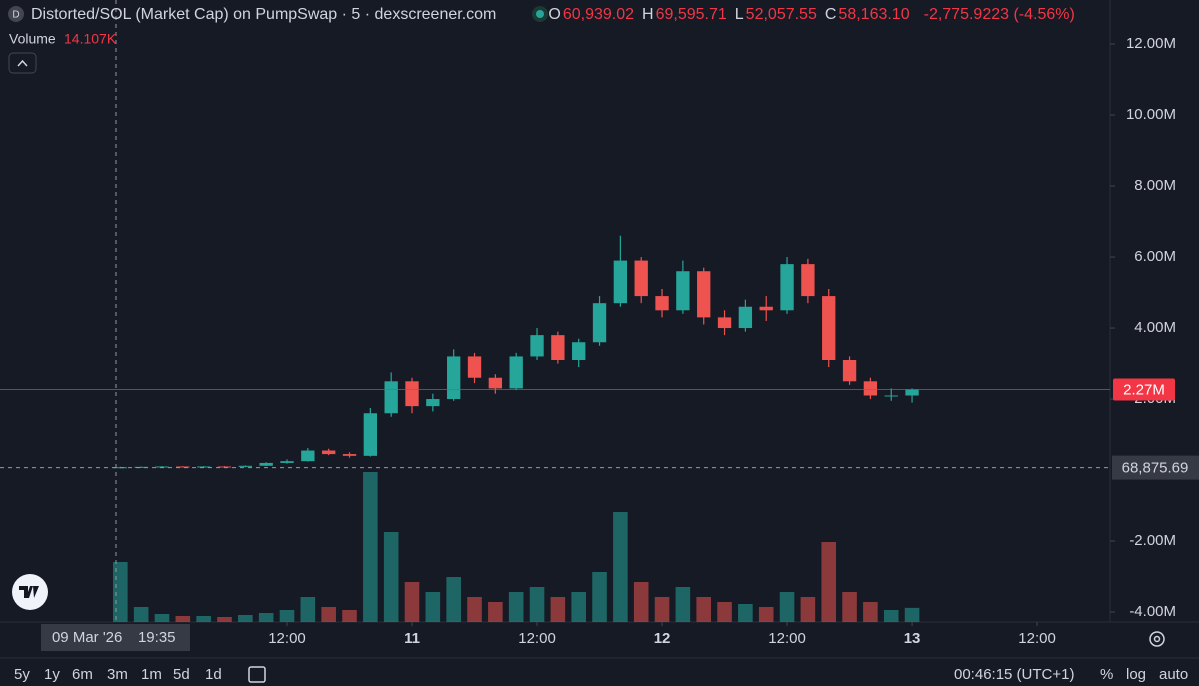  Describe the element at coordinates (1155, 185) in the screenshot. I see `y-tick-label: 8.00M` at that location.